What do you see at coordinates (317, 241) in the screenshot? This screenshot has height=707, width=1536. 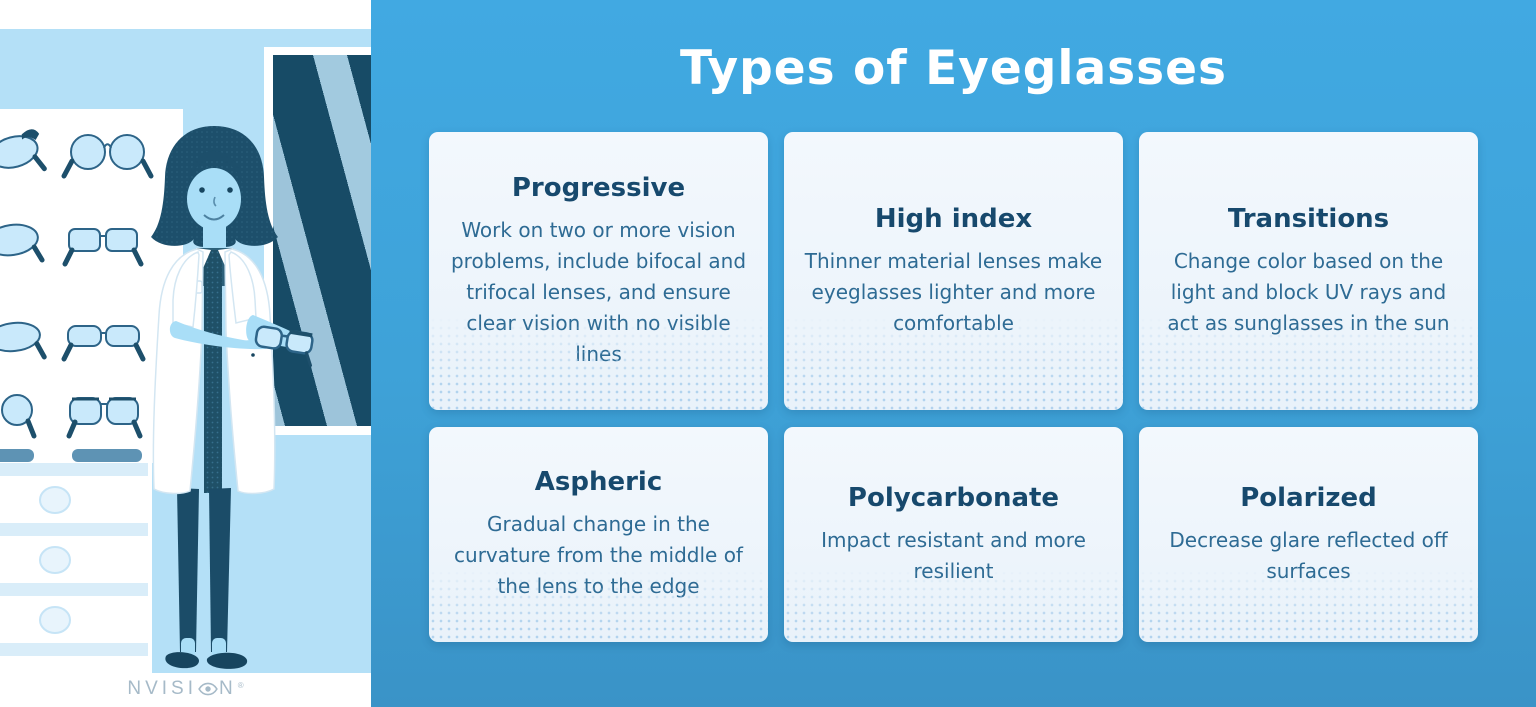 I see `mirror` at bounding box center [317, 241].